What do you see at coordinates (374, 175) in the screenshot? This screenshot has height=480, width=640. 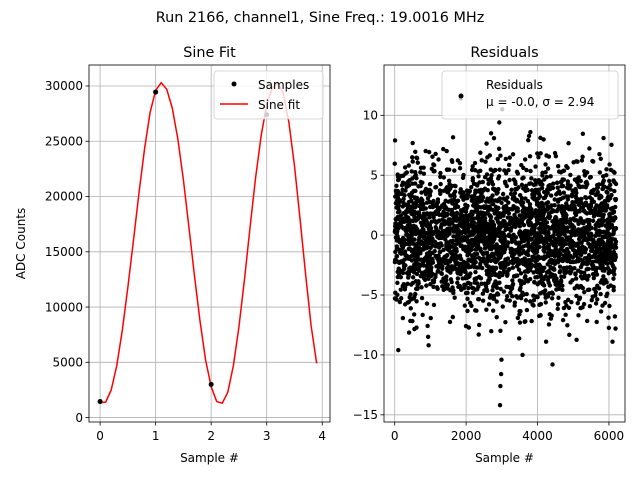 I see `residuals-y-tick-label: 5` at bounding box center [374, 175].